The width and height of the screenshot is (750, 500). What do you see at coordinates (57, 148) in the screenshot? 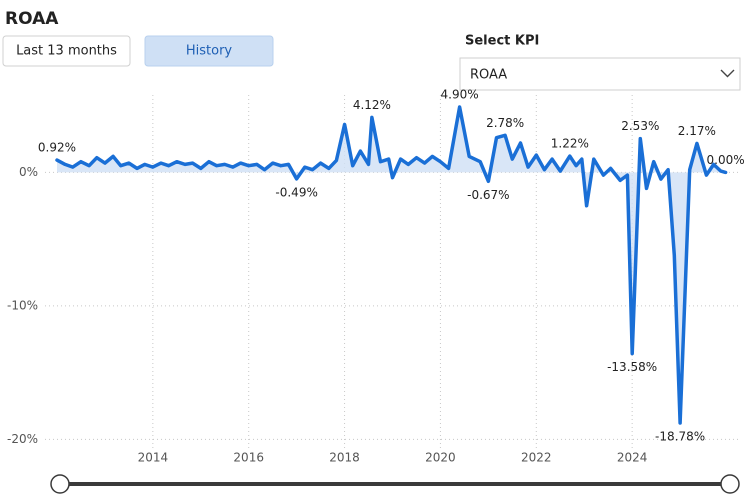
I see `data-label: 0.92%` at bounding box center [57, 148].